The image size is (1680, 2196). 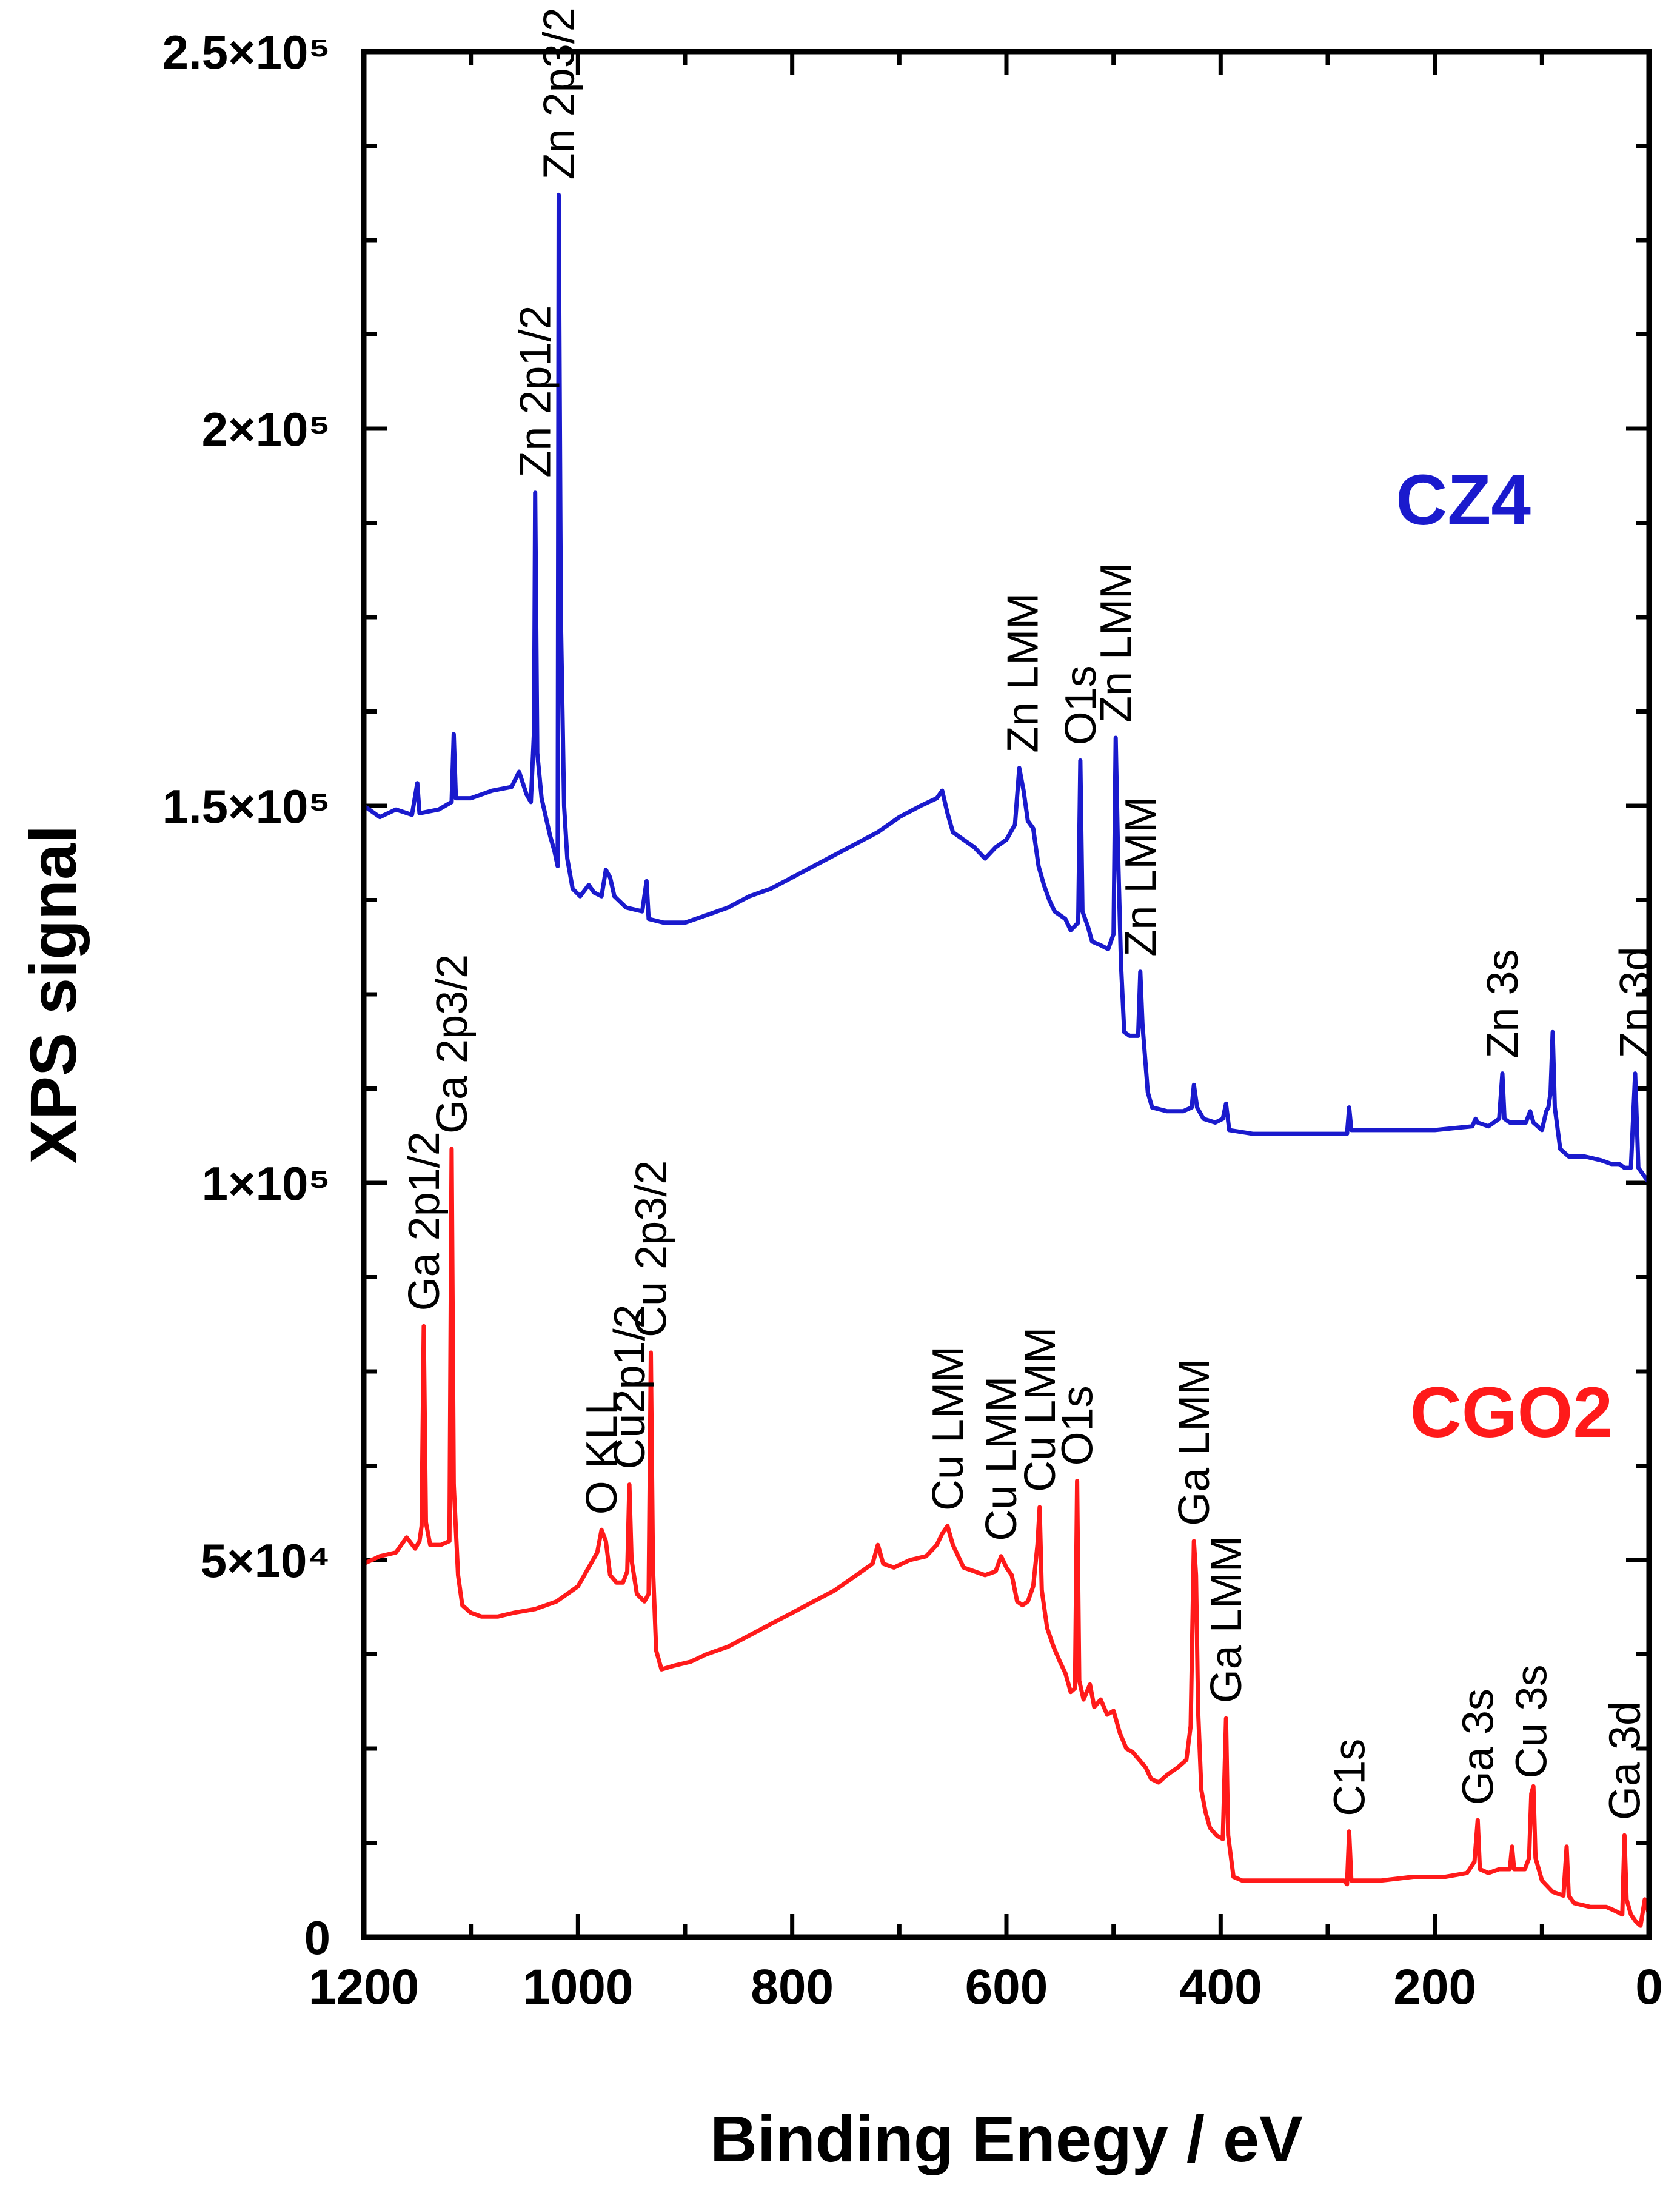 What do you see at coordinates (364, 1988) in the screenshot?
I see `x-tick-label: 1200` at bounding box center [364, 1988].